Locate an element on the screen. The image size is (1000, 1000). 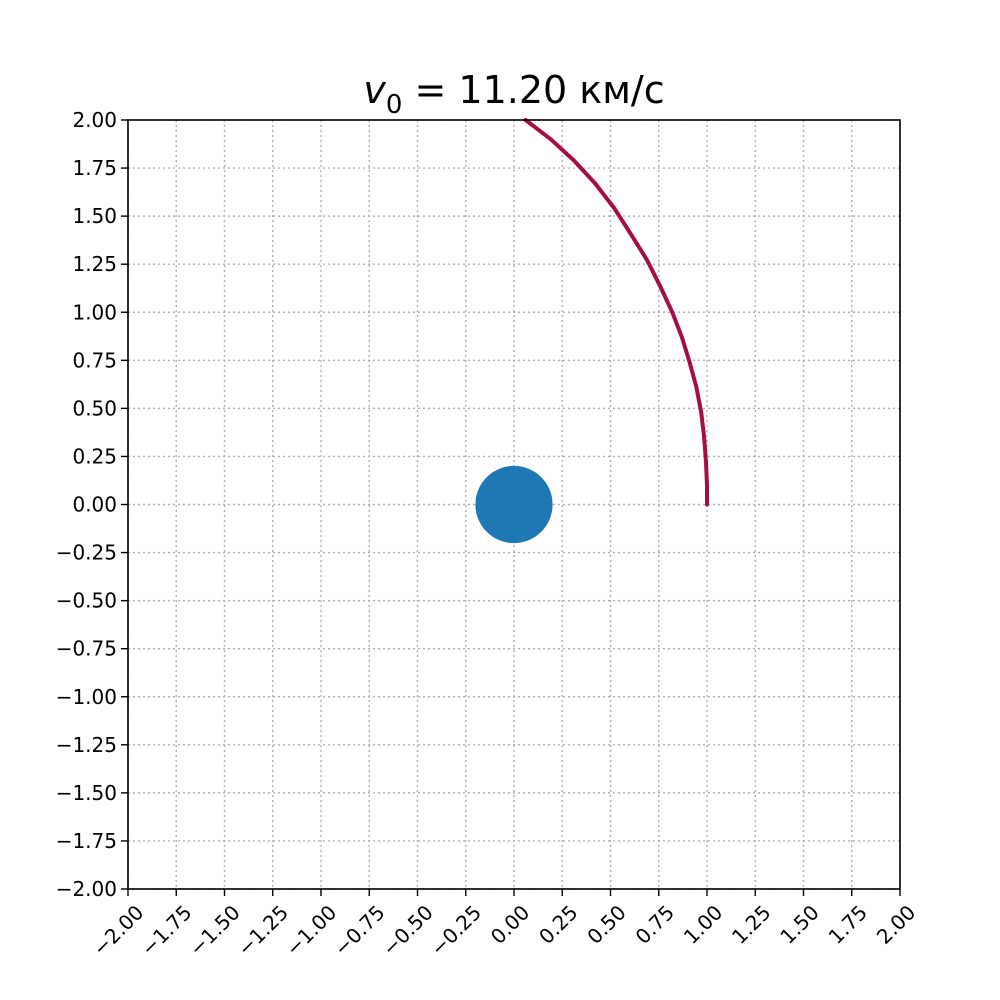
chart-title: v0 = 11.20 км/с is located at coordinates (513, 94).